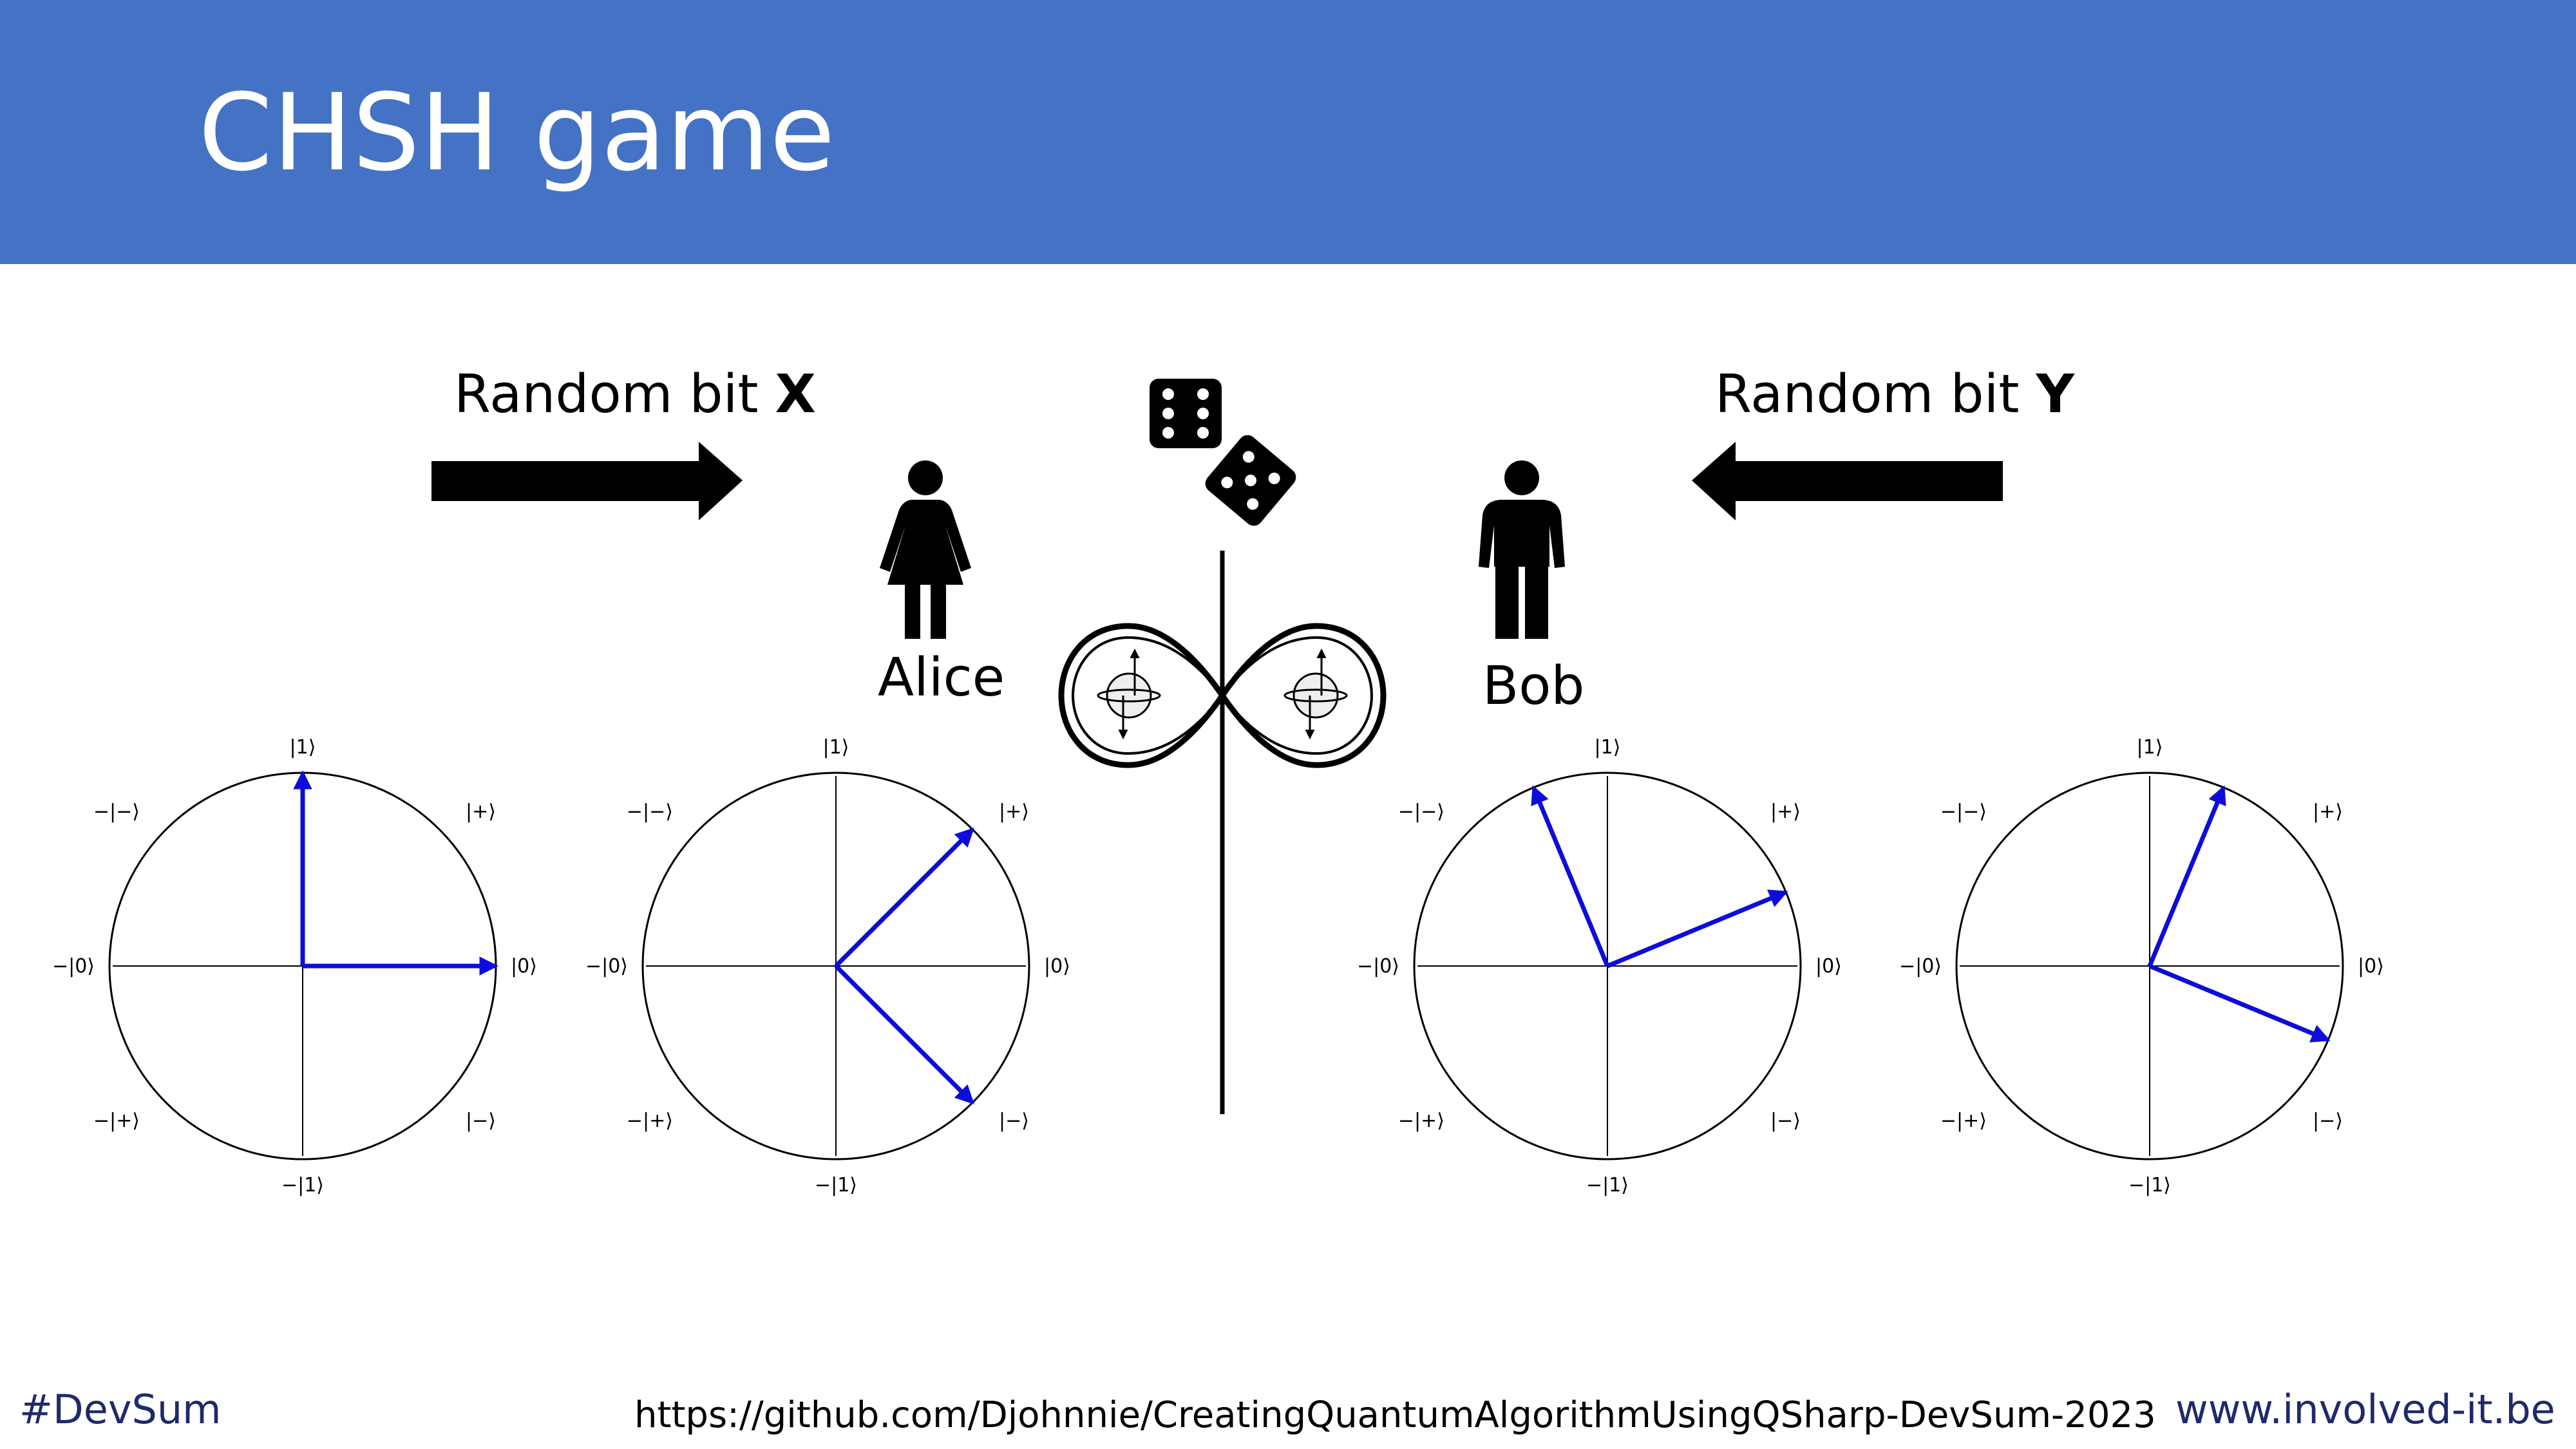 The height and width of the screenshot is (1449, 2576). What do you see at coordinates (587, 481) in the screenshot?
I see `arrow-right-icon` at bounding box center [587, 481].